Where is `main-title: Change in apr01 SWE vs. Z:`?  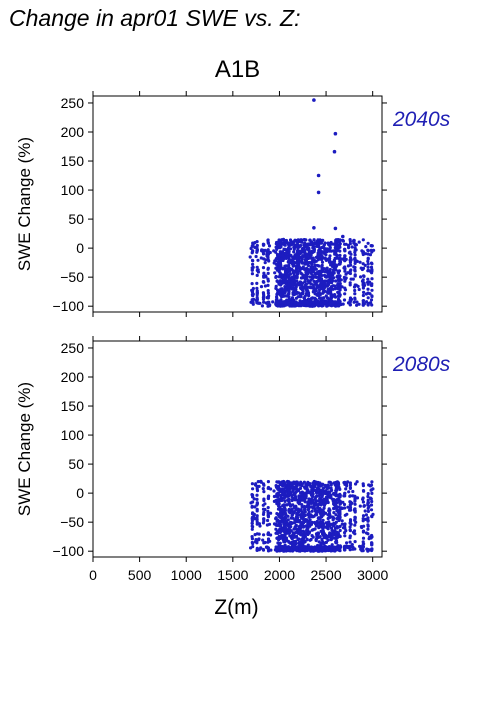
main-title: Change in apr01 SWE vs. Z: is located at coordinates (155, 18).